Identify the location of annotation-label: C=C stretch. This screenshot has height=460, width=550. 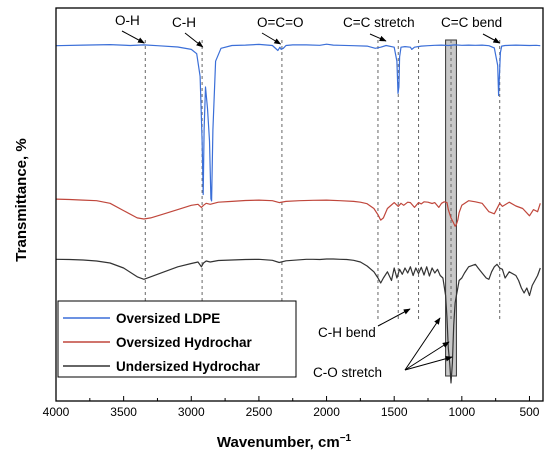
(379, 22).